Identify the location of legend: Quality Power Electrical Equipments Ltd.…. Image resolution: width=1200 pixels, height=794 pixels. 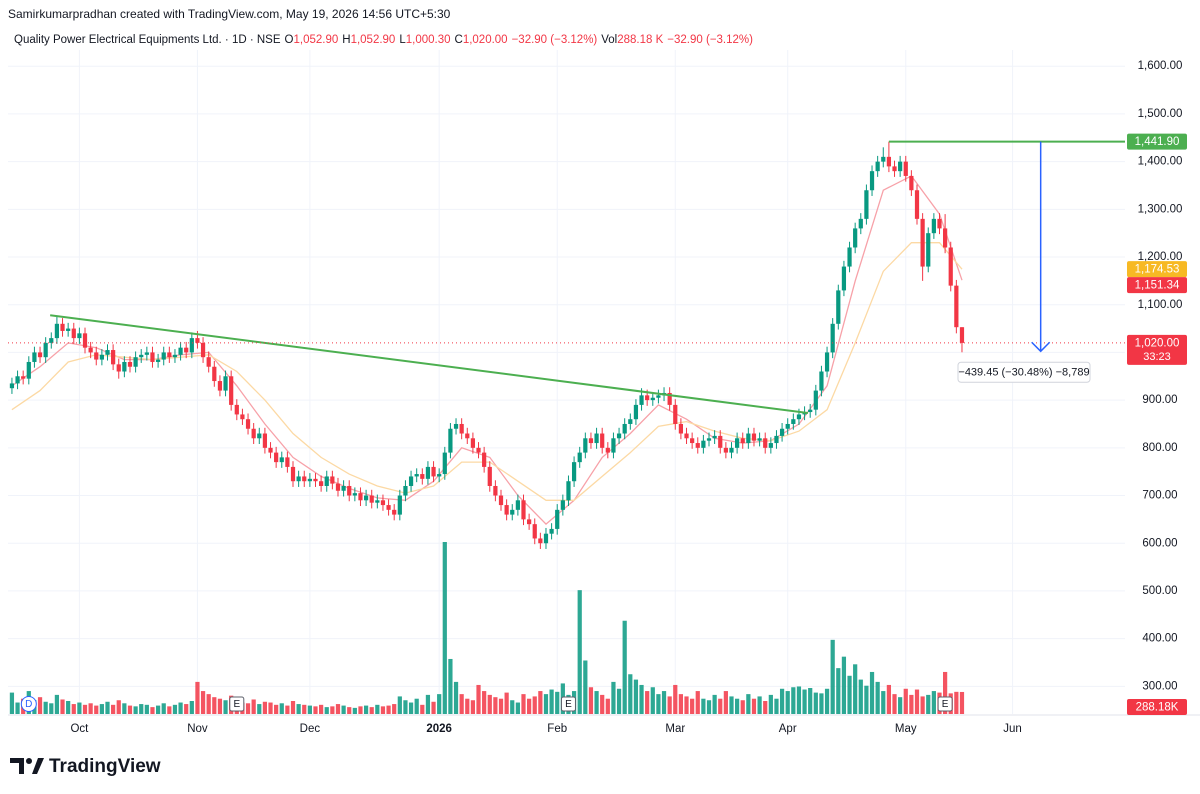
(383, 40).